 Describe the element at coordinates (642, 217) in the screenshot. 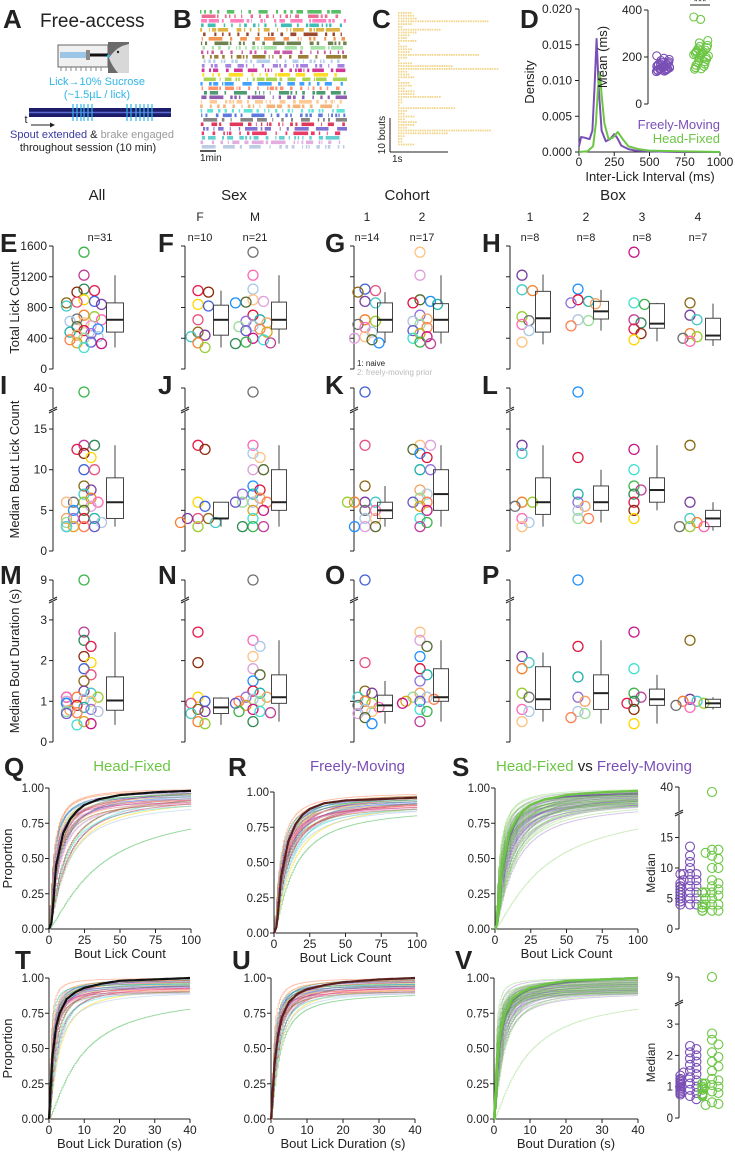

I see `group-label: 3` at that location.